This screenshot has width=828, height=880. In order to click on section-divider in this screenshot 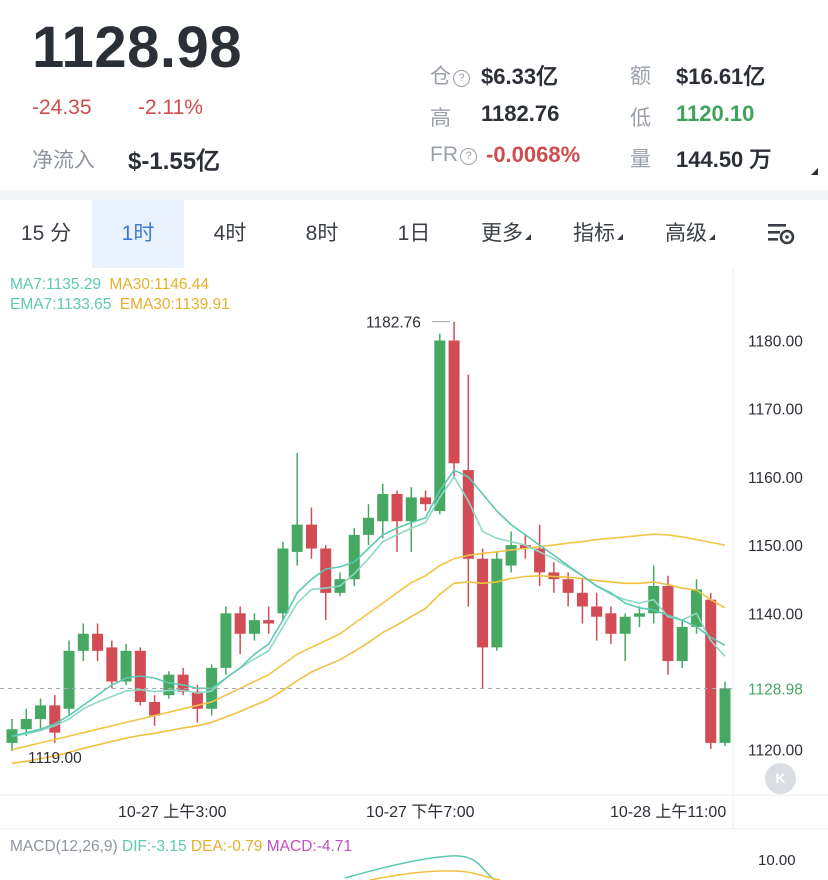, I will do `click(414, 195)`.